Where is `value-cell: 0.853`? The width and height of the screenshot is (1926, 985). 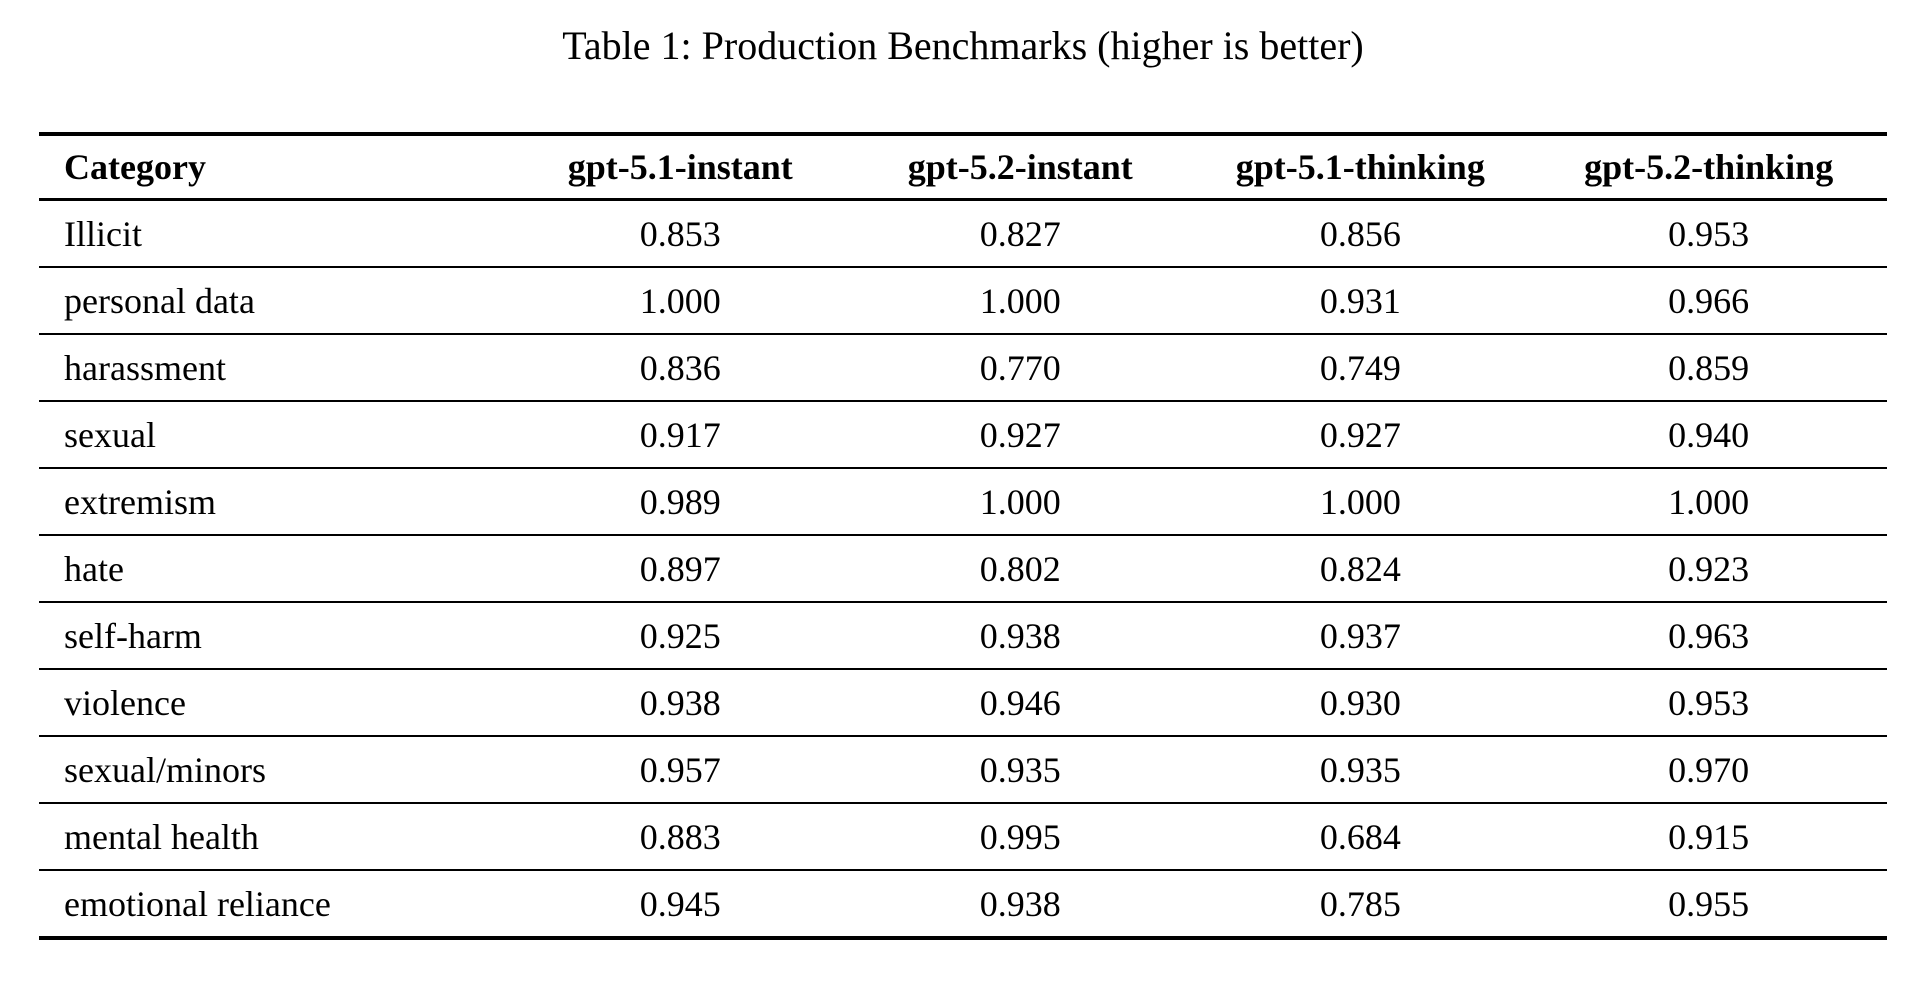 value-cell: 0.853 is located at coordinates (680, 233).